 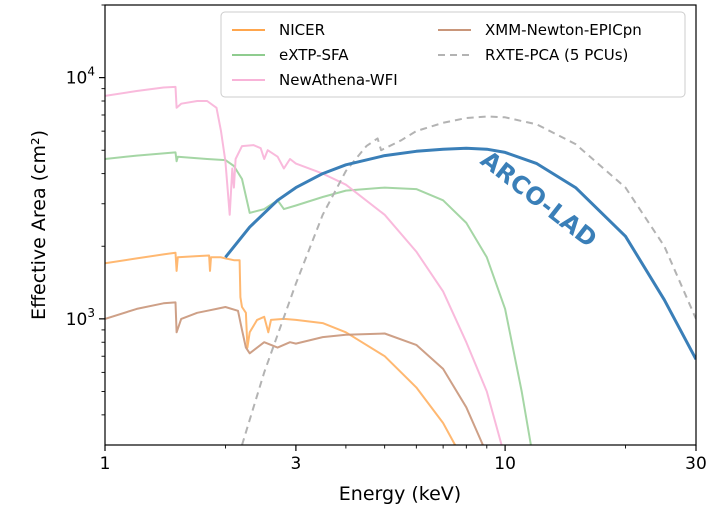 What do you see at coordinates (505, 464) in the screenshot?
I see `x-tick-label: 10` at bounding box center [505, 464].